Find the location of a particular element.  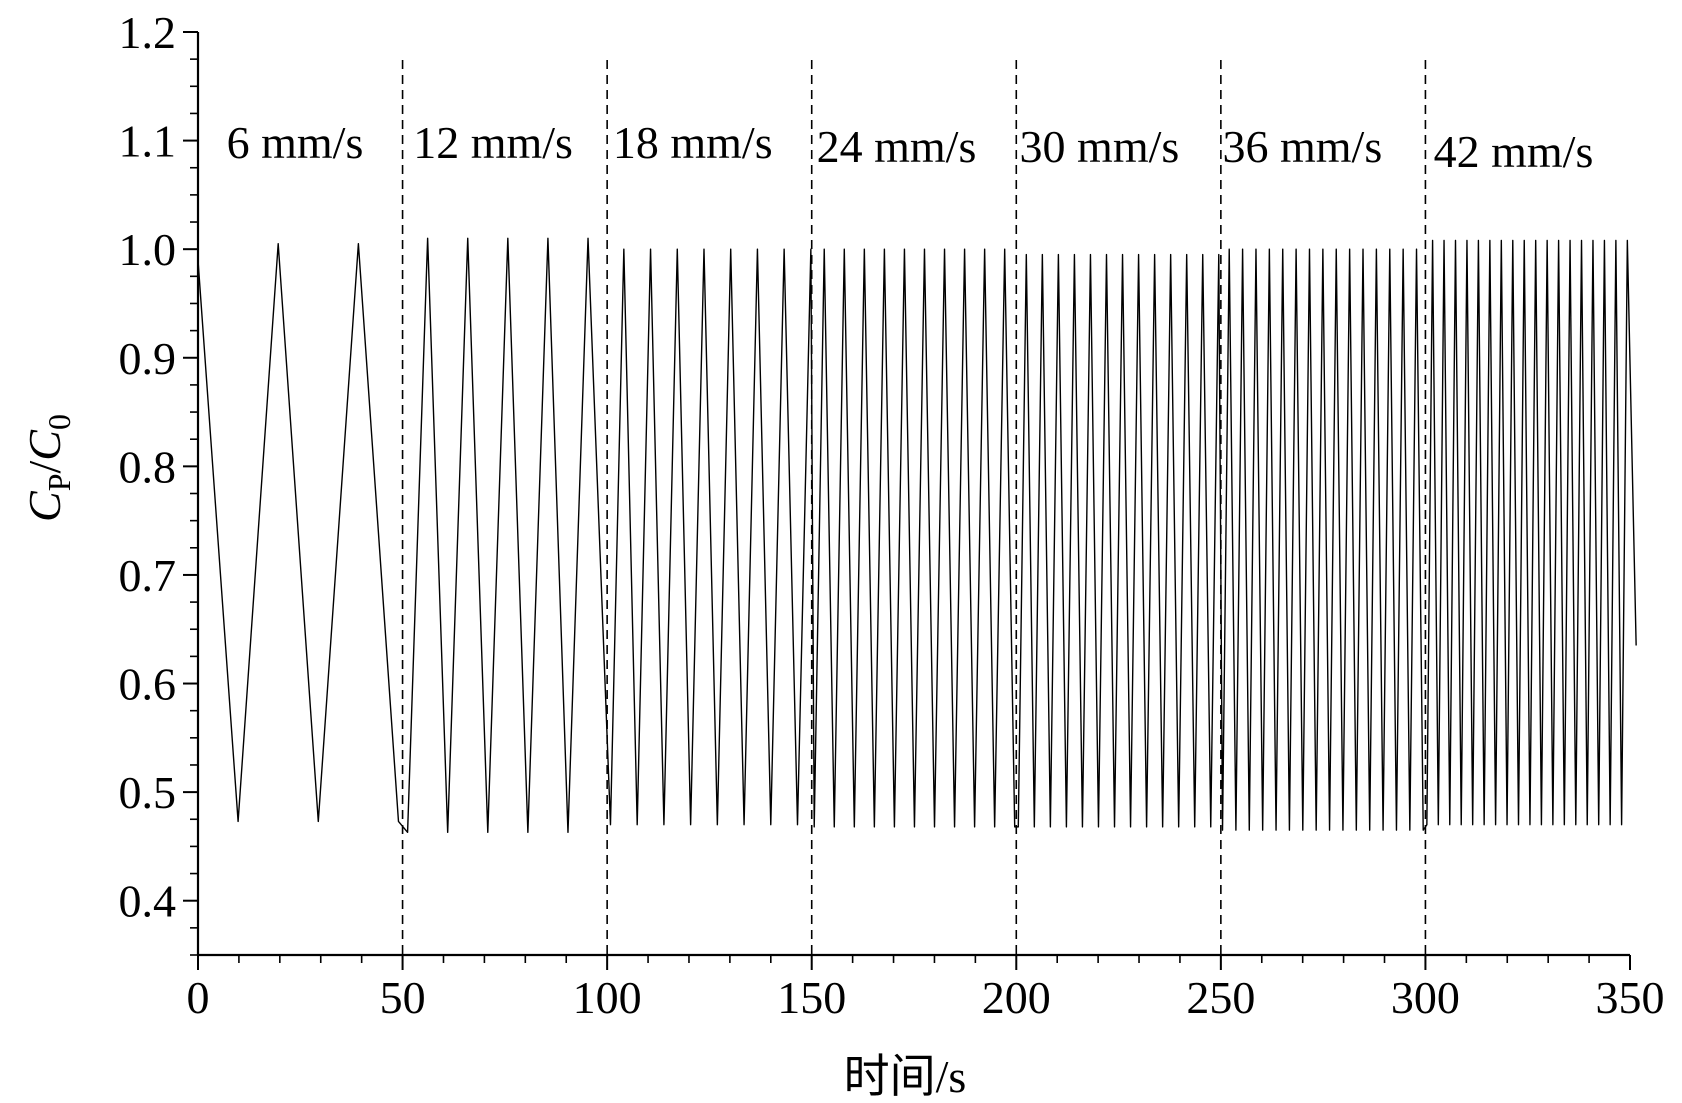

y-tick-label: 1.1 is located at coordinates (148, 141).